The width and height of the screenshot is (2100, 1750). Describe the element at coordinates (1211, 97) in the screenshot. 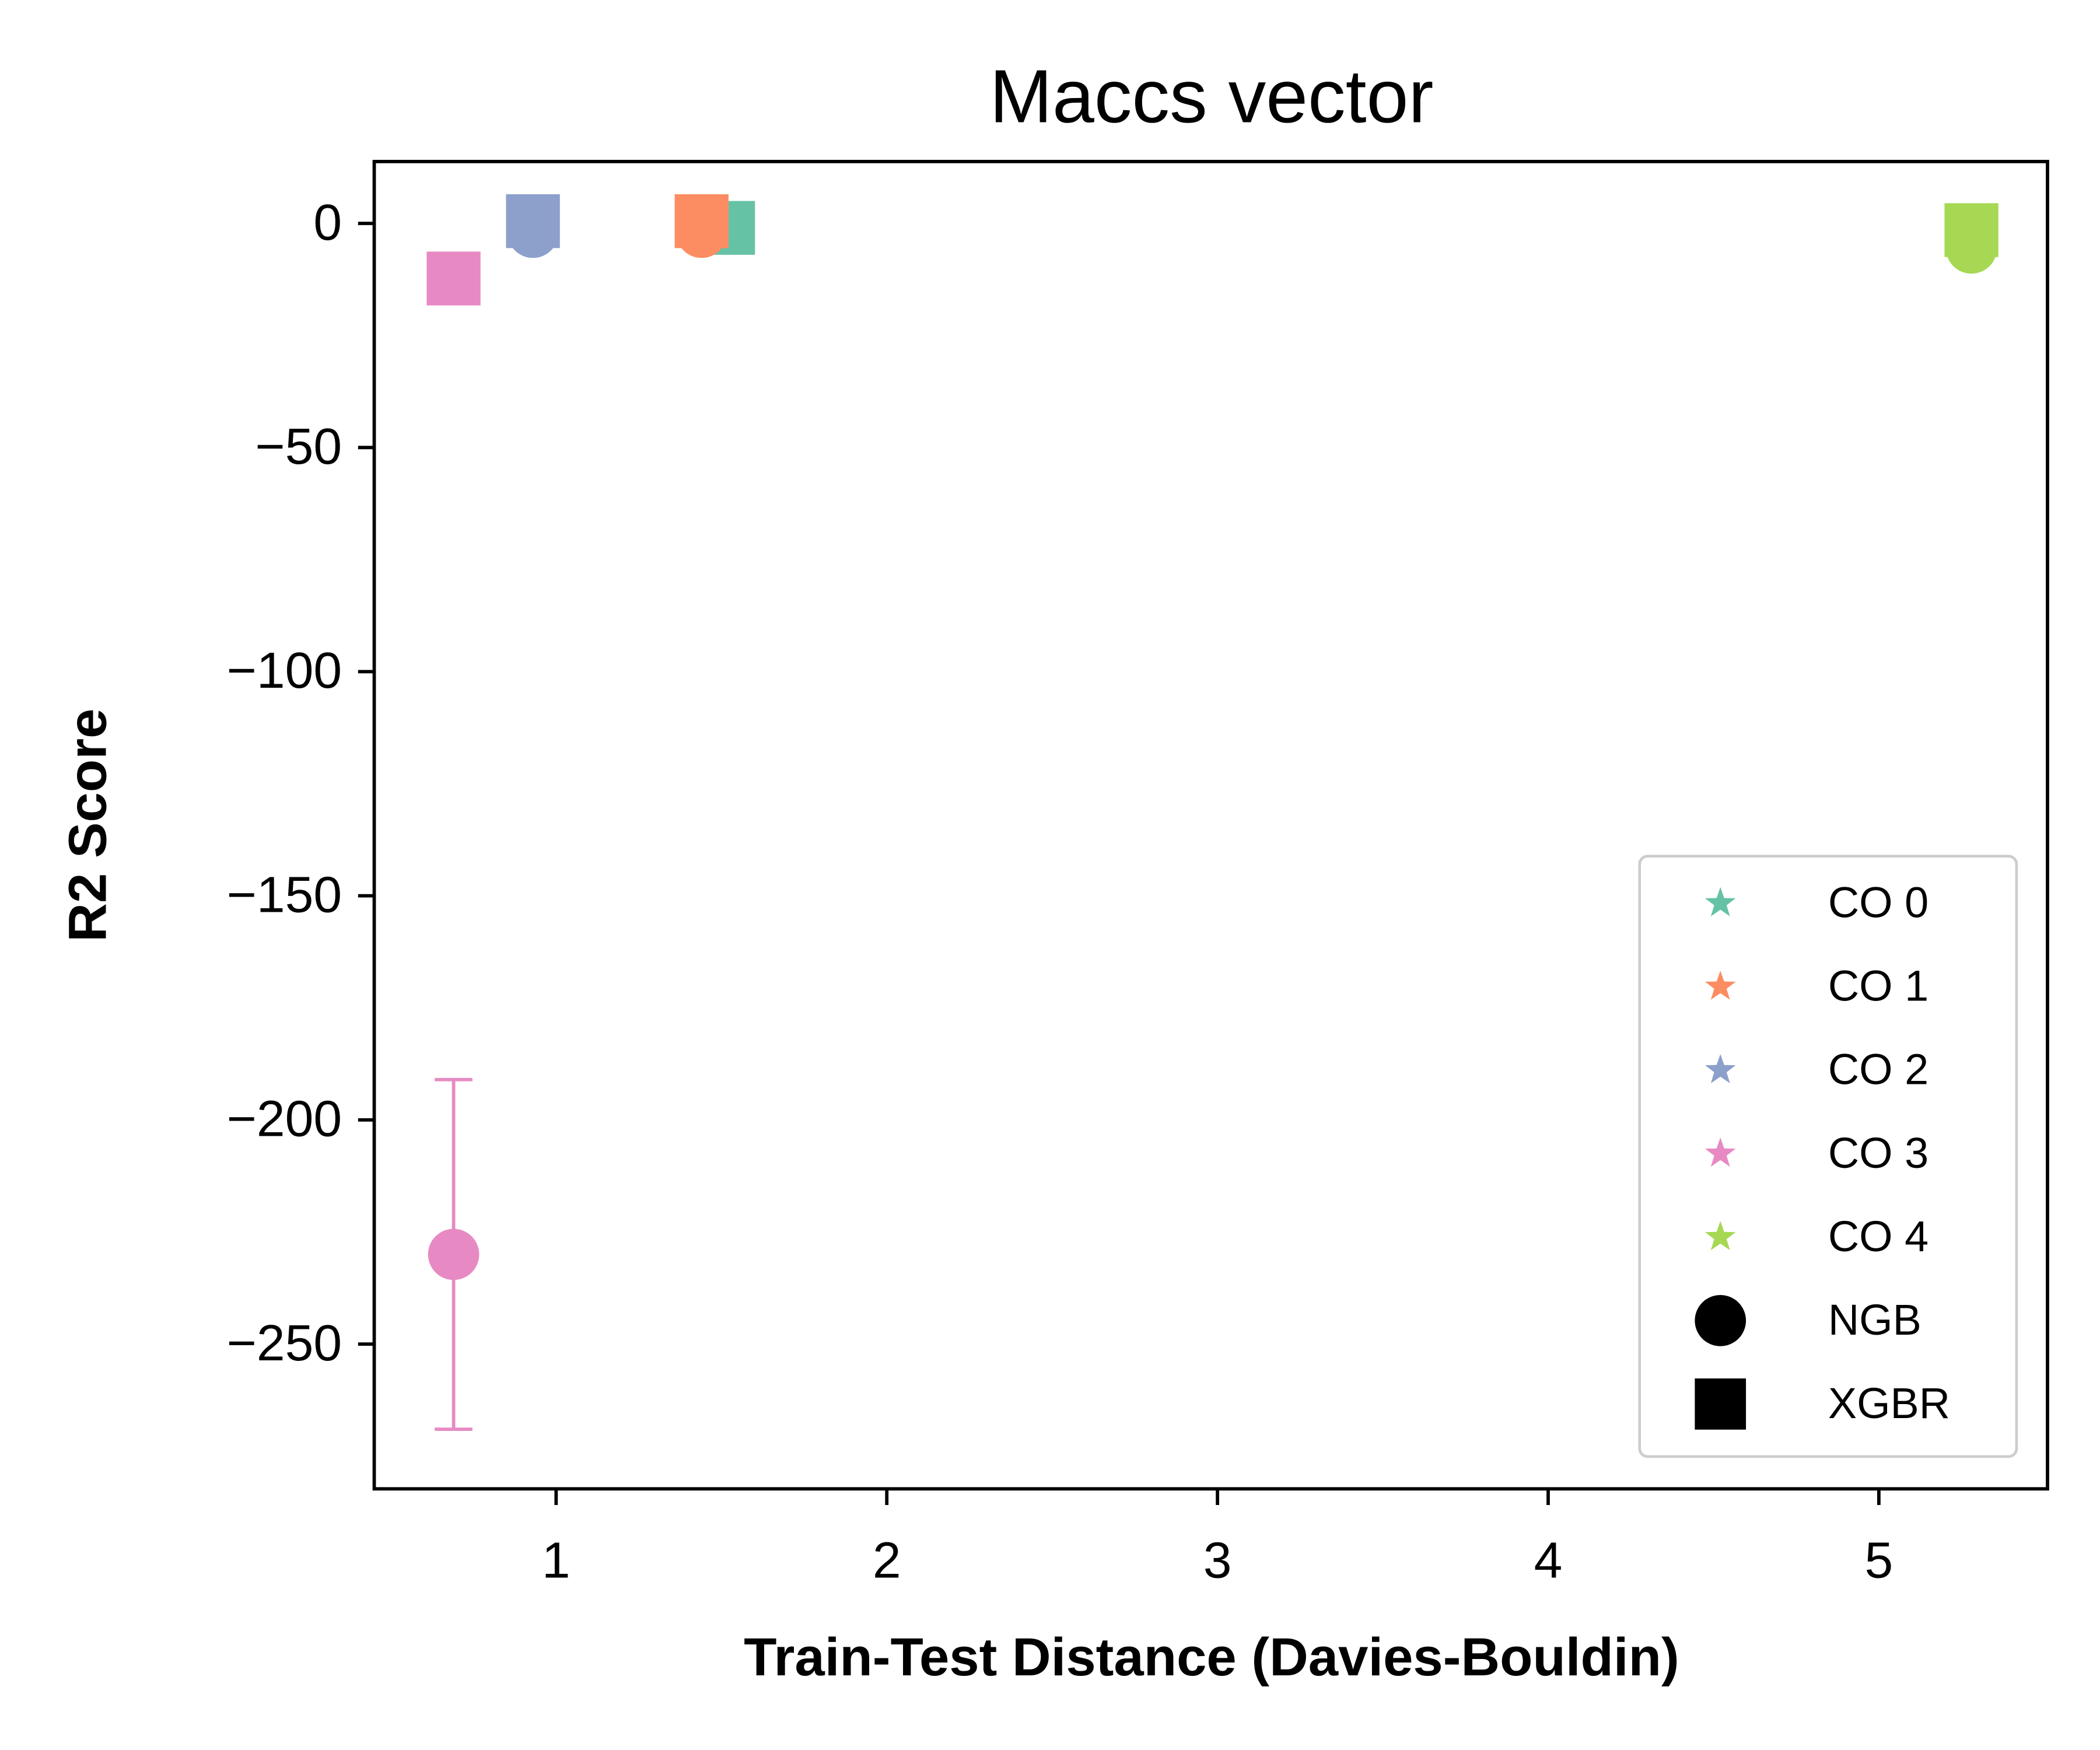

I see `chart-title: Maccs vector` at that location.